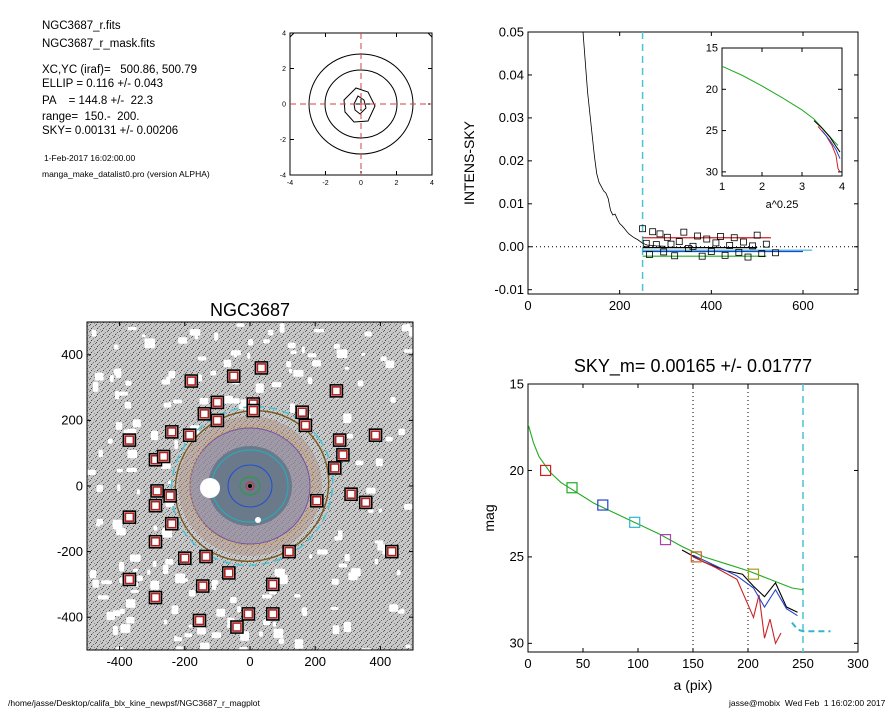  Describe the element at coordinates (803, 663) in the screenshot. I see `mag-xtick-label: 250` at that location.